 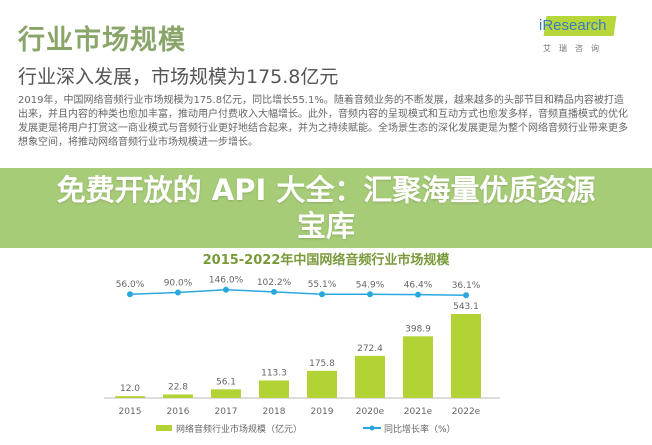 What do you see at coordinates (130, 389) in the screenshot?
I see `bar-label: 12.0` at bounding box center [130, 389].